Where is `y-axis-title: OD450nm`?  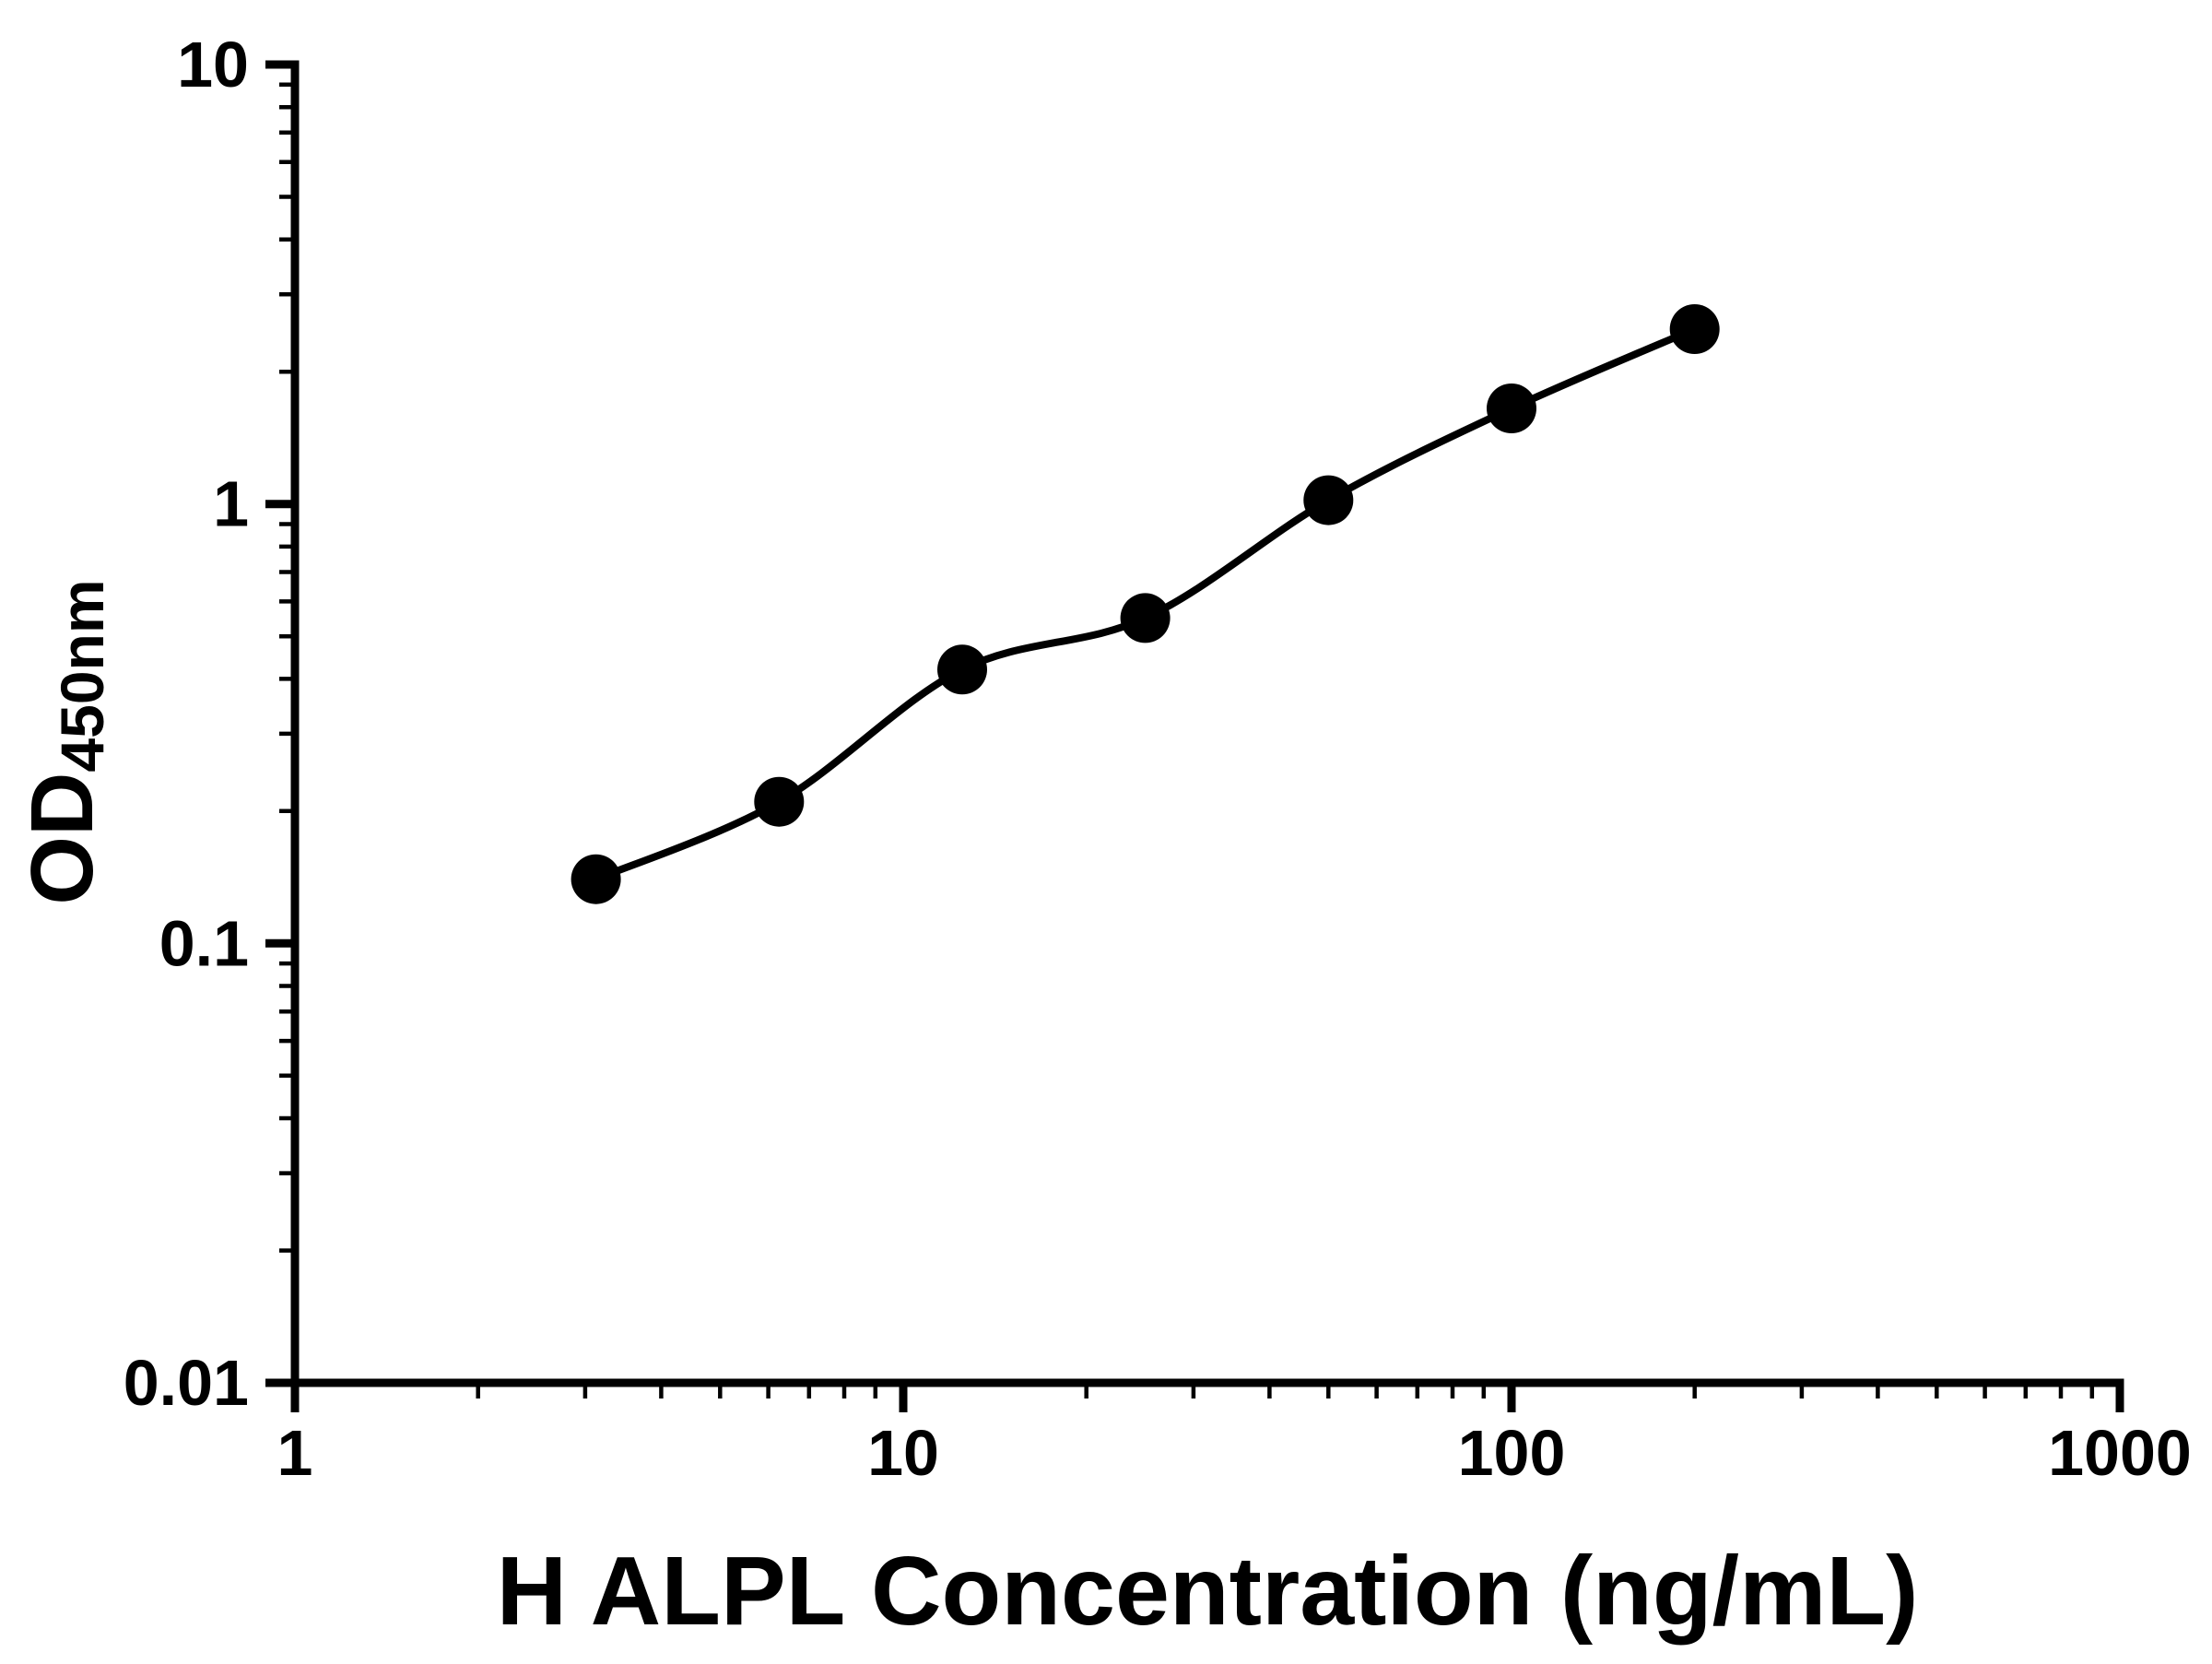 y-axis-title: OD450nm is located at coordinates (64, 741).